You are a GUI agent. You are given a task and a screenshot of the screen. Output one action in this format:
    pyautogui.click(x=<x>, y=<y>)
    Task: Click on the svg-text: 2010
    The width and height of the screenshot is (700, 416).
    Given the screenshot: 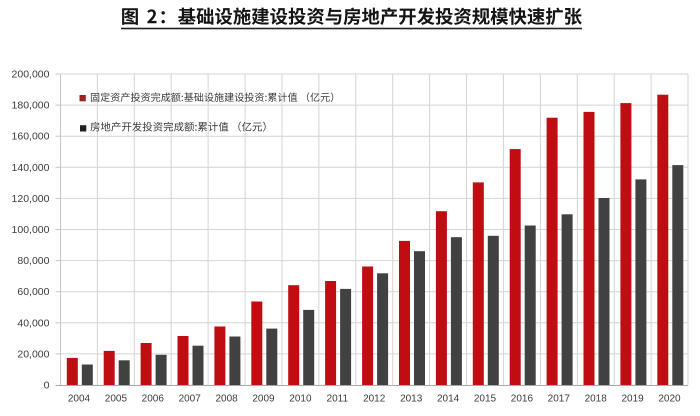 What is the action you would take?
    pyautogui.click(x=300, y=399)
    